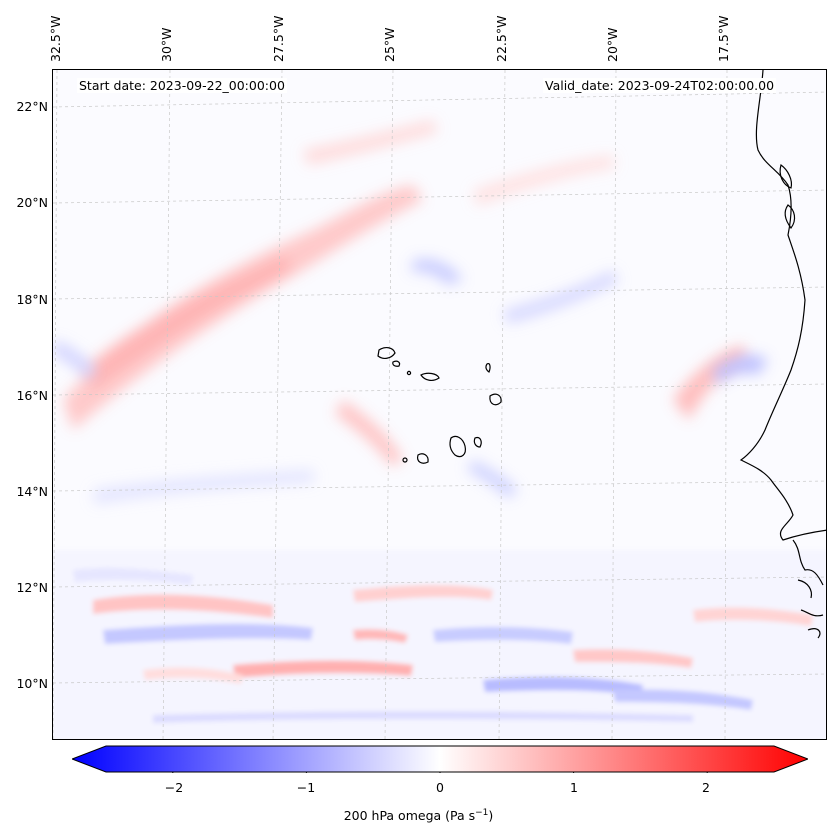  I want to click on island-sal, so click(488, 367).